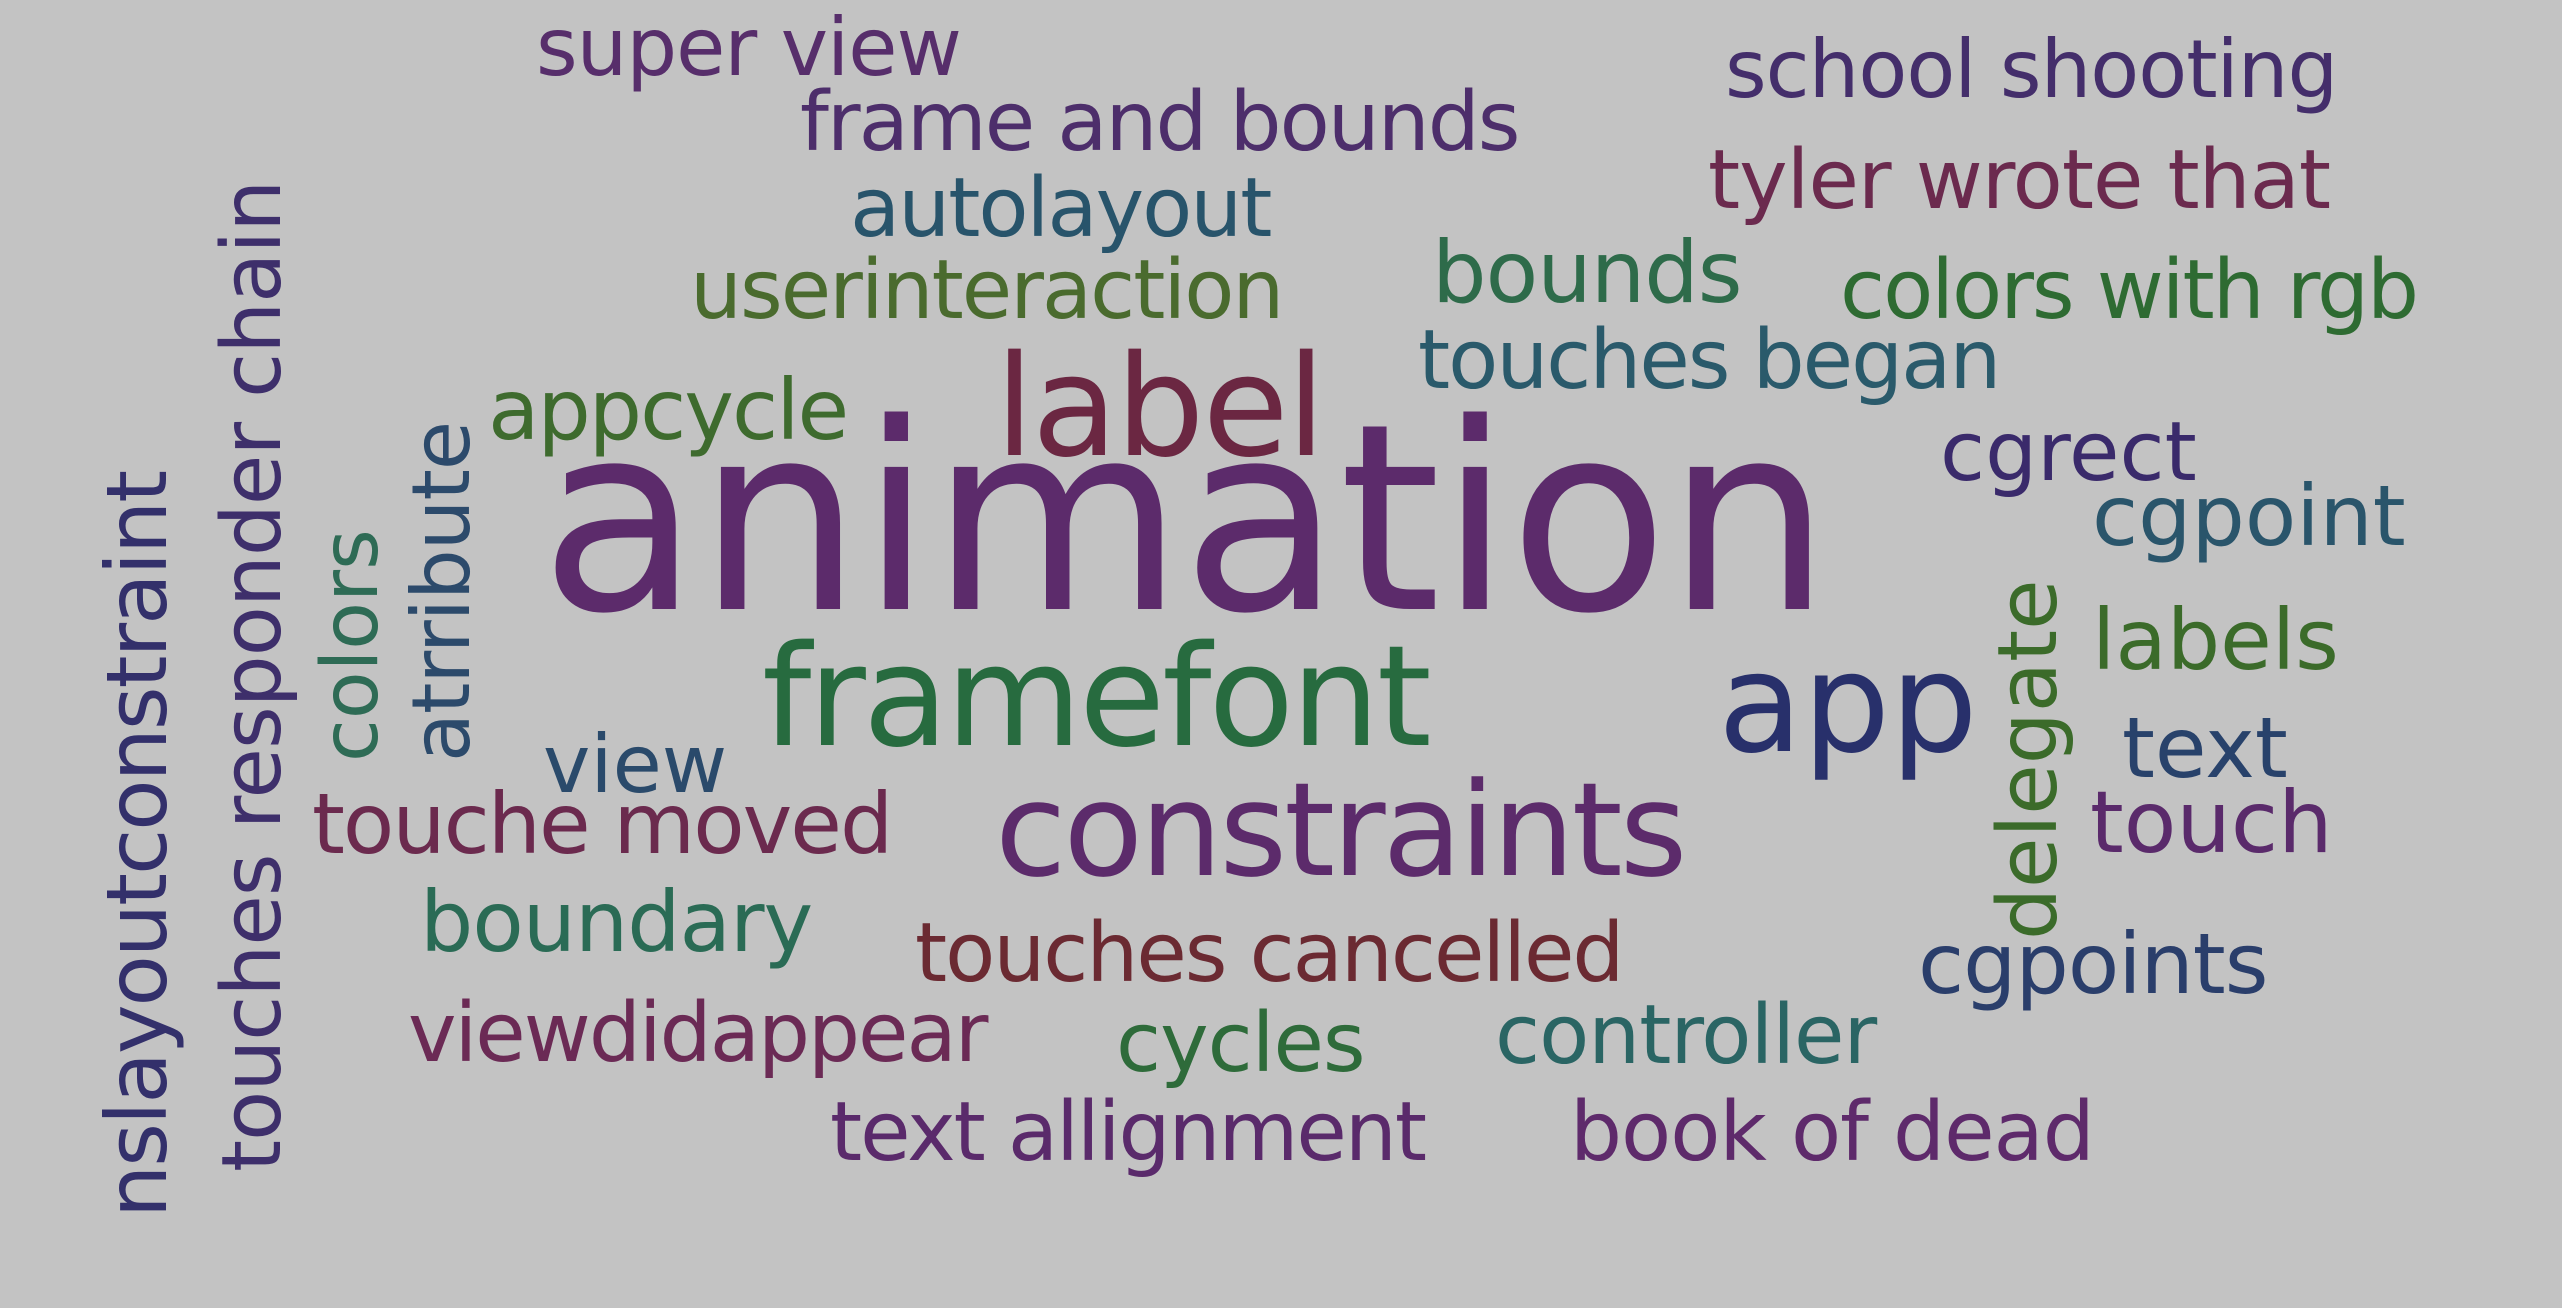 This screenshot has width=2562, height=1308. Describe the element at coordinates (1832, 1132) in the screenshot. I see `word-book-of-dead: book of dead` at that location.